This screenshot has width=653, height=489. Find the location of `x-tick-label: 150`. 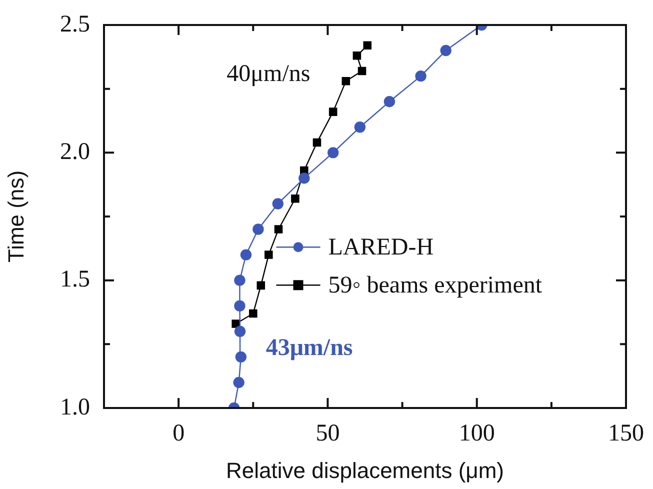

x-tick-label: 150 is located at coordinates (626, 433).